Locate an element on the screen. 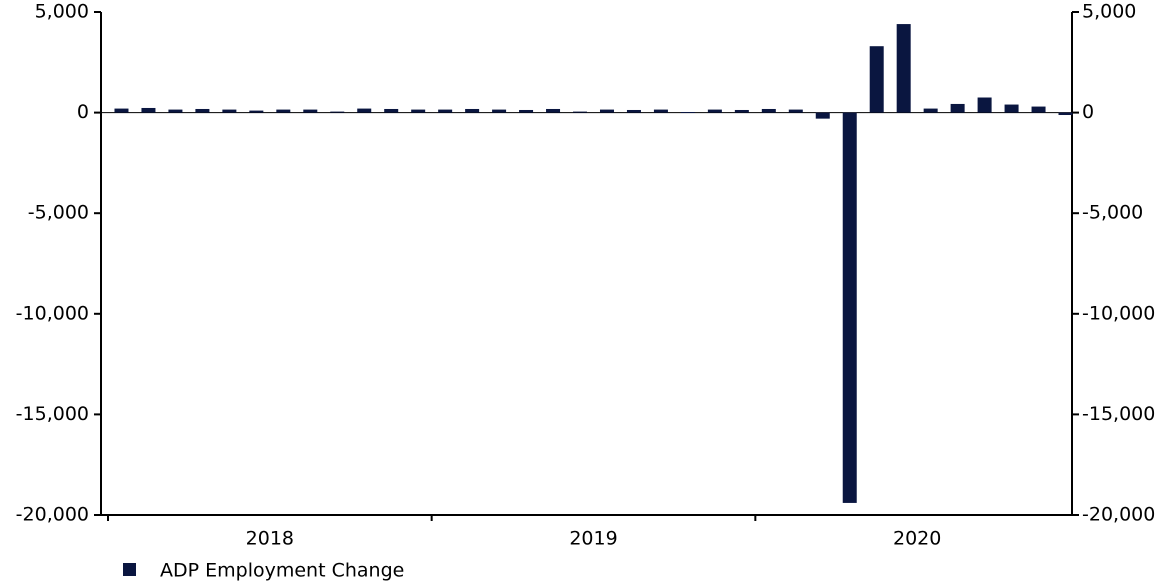  y2-tick-label: -5,000 is located at coordinates (1112, 213).